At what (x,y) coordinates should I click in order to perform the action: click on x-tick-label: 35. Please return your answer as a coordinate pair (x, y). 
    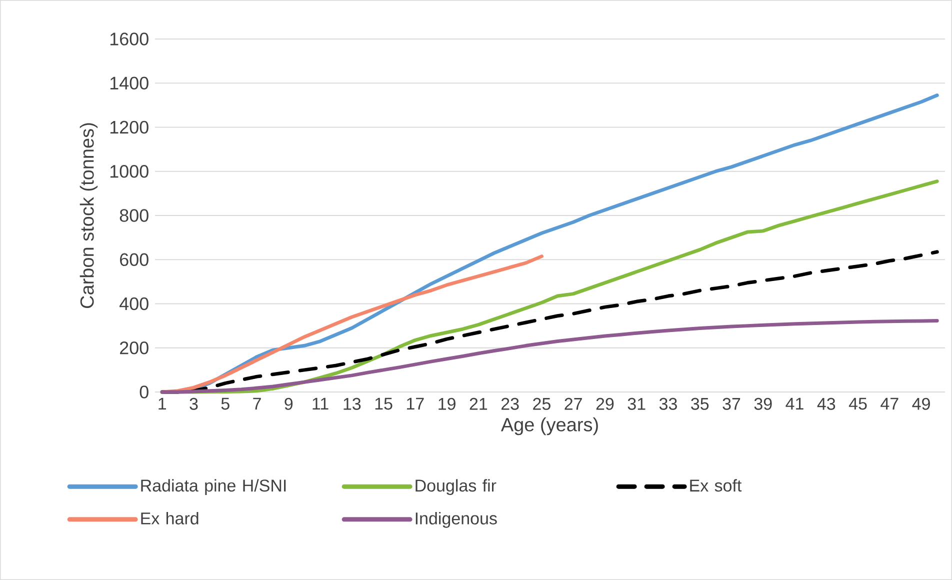
    Looking at the image, I should click on (700, 404).